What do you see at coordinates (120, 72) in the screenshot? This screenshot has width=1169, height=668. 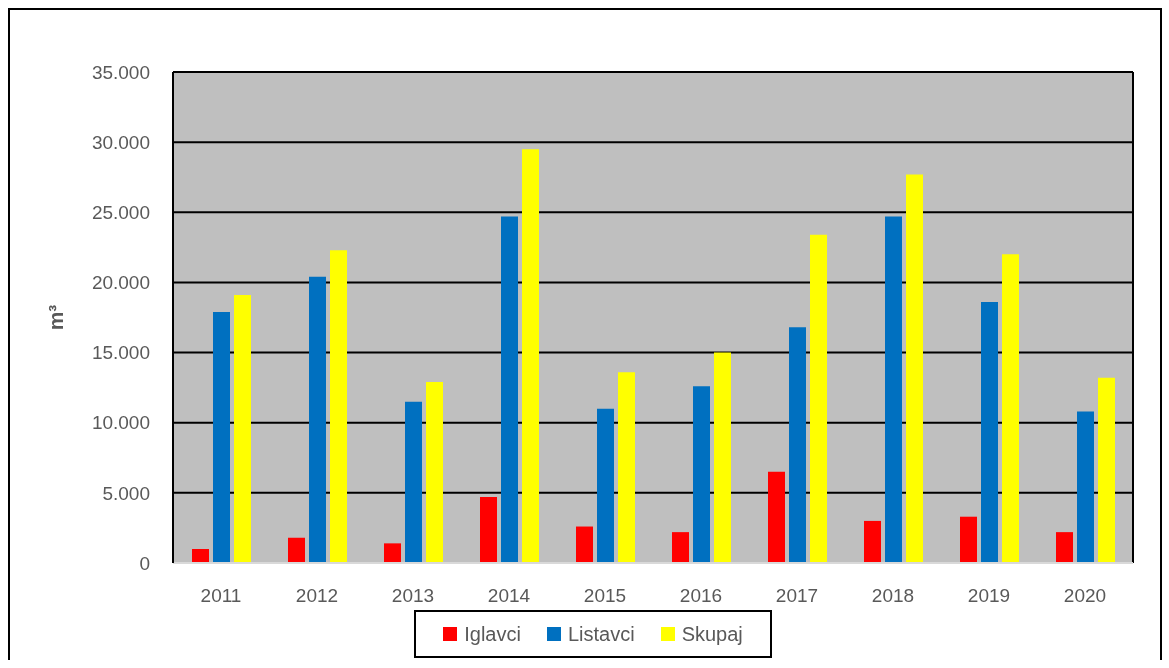 I see `y-tick-label: 35.000` at bounding box center [120, 72].